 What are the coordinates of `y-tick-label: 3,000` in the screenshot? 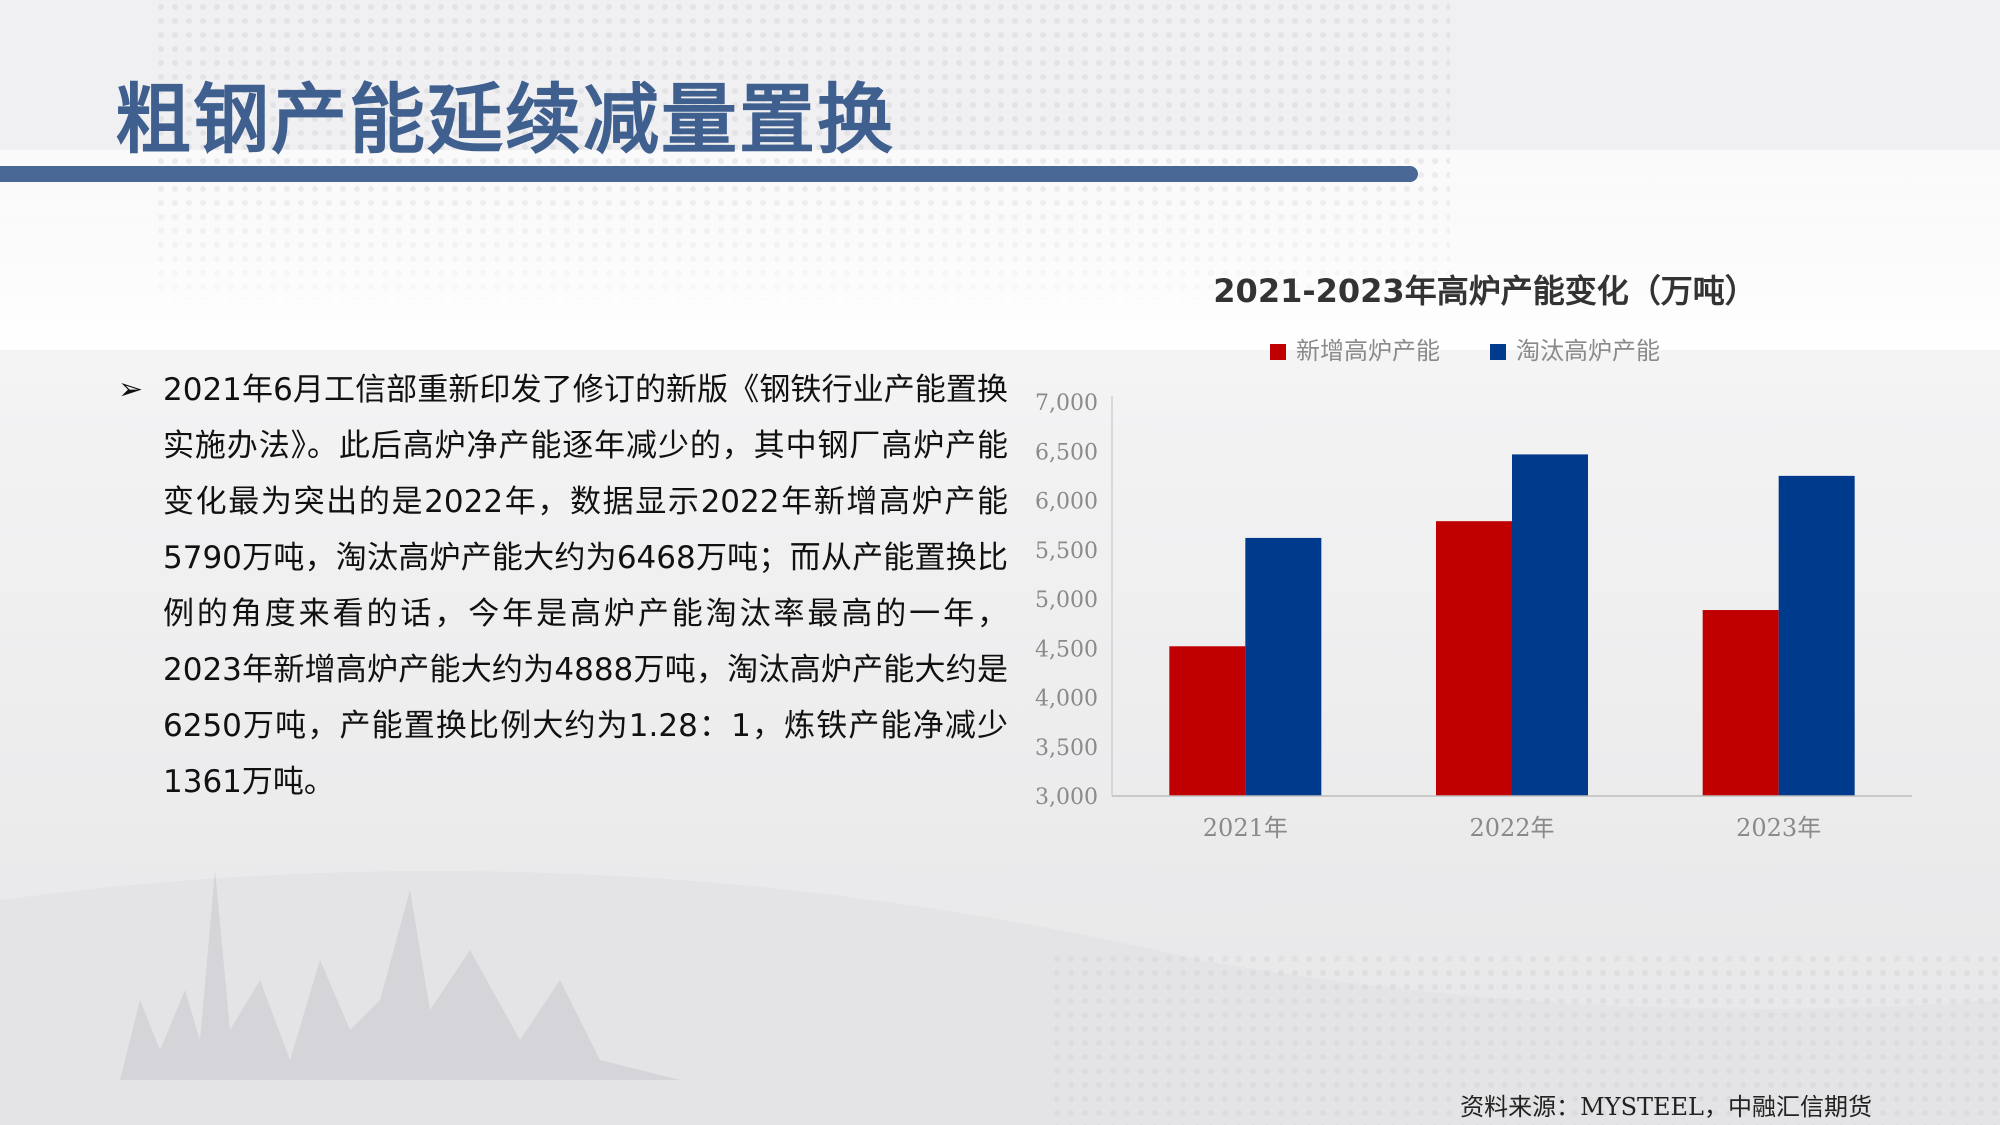 It's located at (1066, 797).